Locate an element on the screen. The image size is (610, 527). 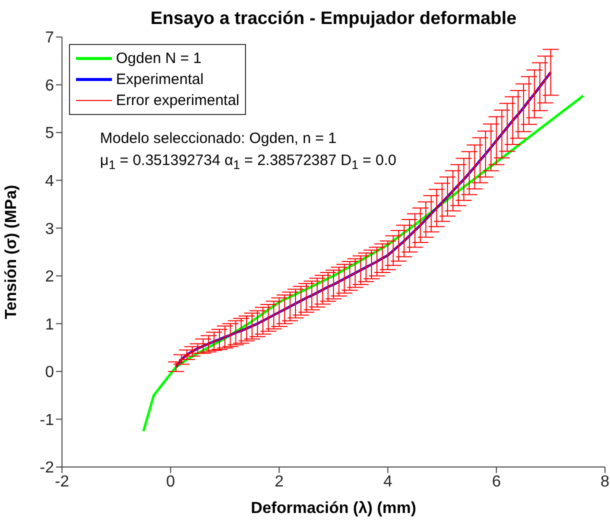
y-tick-label: 6 is located at coordinates (49, 85).